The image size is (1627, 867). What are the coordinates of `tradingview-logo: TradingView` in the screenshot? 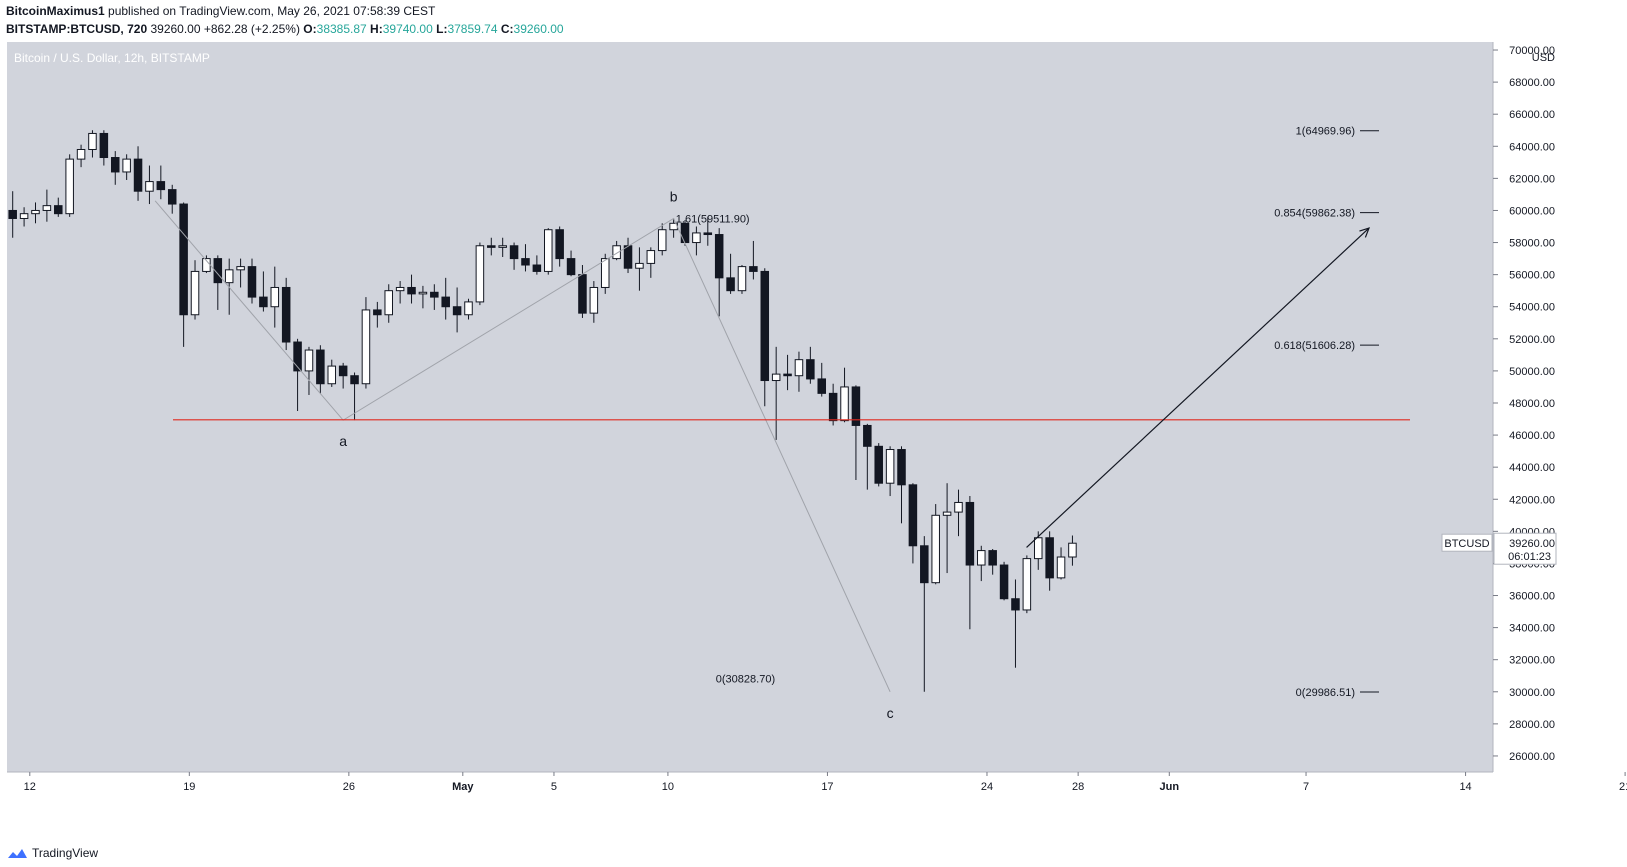 It's located at (52, 853).